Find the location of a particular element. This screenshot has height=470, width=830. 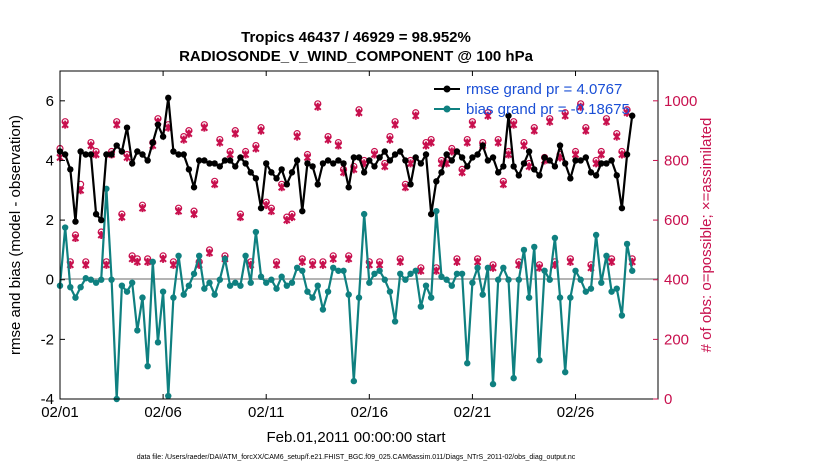

y-right-tick-label: 1000 is located at coordinates (680, 101).